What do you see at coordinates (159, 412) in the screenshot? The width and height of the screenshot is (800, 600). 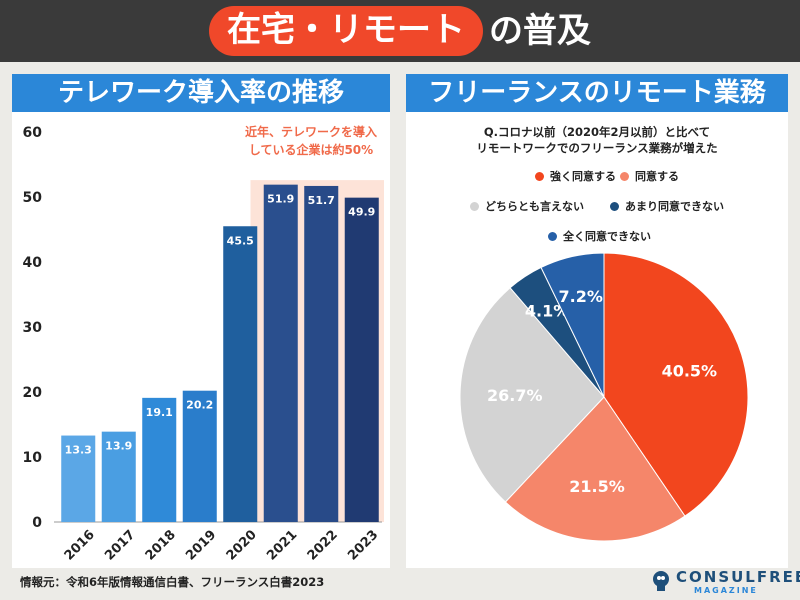 I see `bar-value-label: 19.1` at bounding box center [159, 412].